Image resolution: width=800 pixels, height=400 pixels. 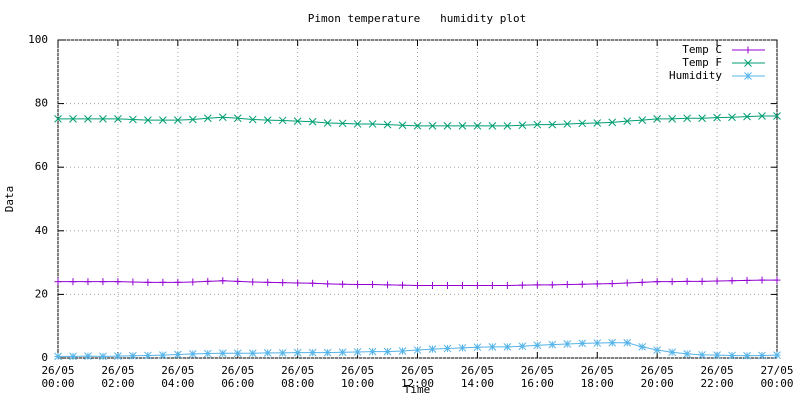 I want to click on x-tick-label: 26/05 18:00, so click(x=597, y=377).